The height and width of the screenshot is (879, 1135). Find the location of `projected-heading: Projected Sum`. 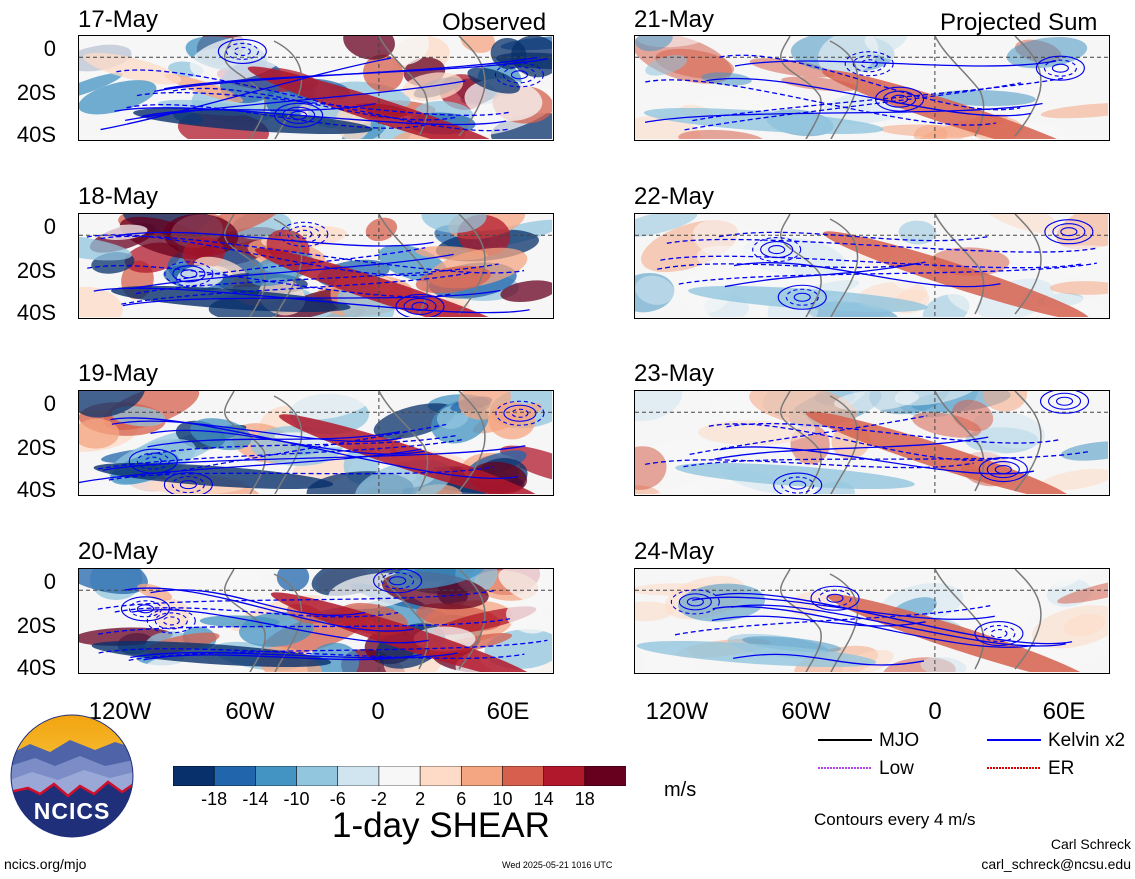

projected-heading: Projected Sum is located at coordinates (1019, 22).